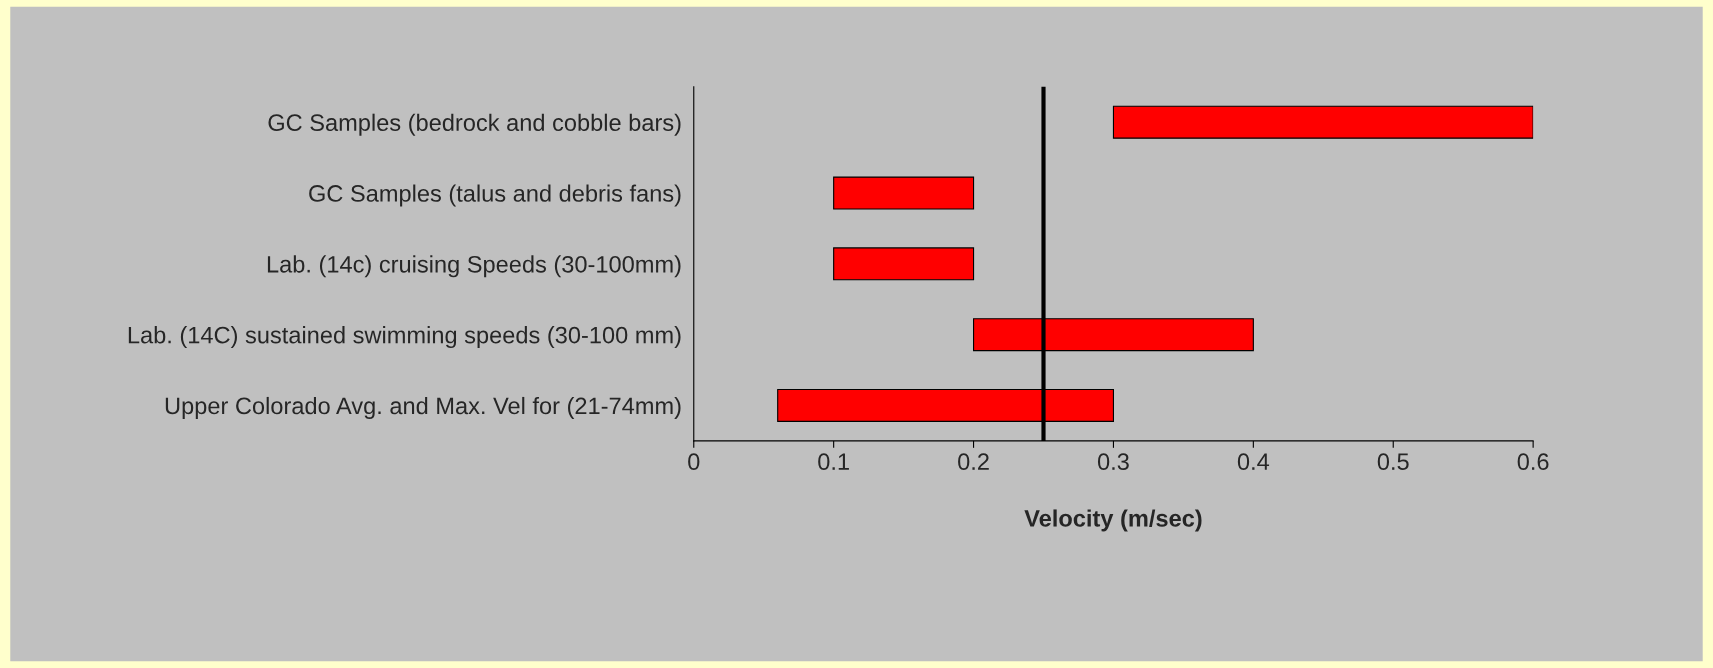 This screenshot has width=1713, height=668. What do you see at coordinates (1533, 462) in the screenshot?
I see `x-tick-label: 0.6` at bounding box center [1533, 462].